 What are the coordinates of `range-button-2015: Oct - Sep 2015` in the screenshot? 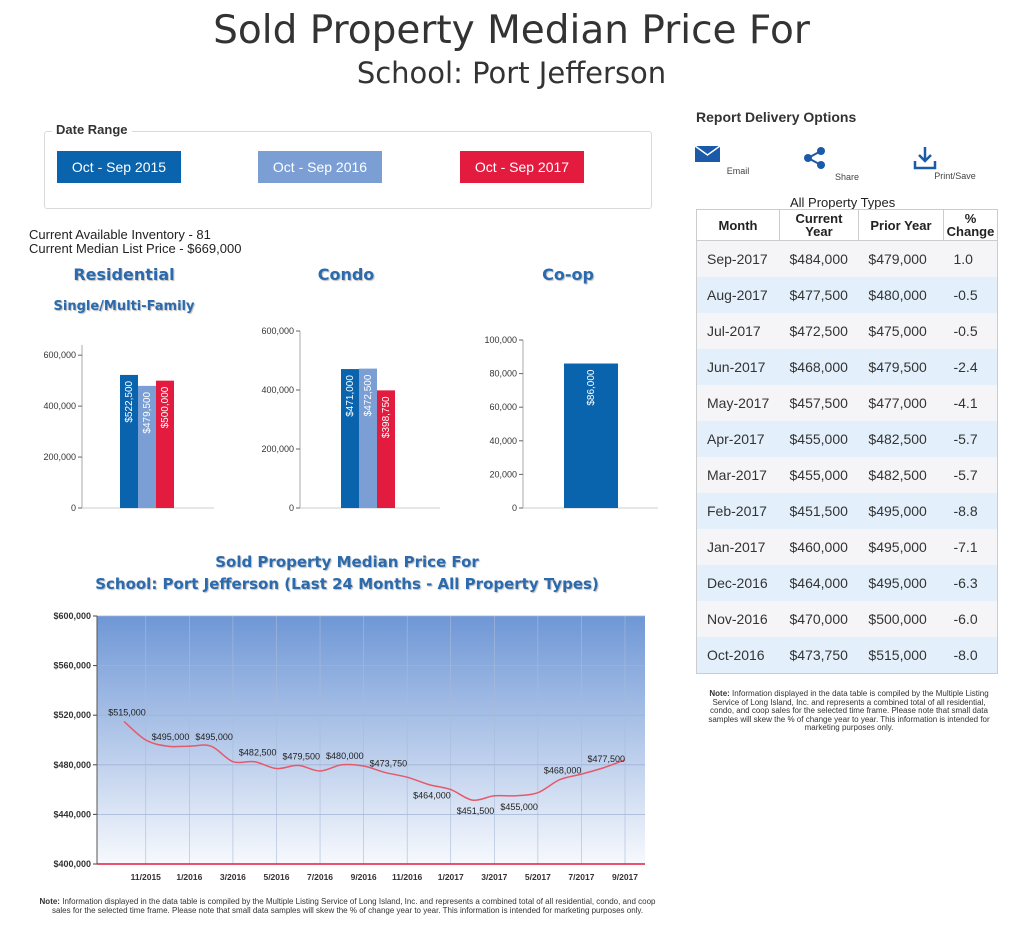 It's located at (119, 167).